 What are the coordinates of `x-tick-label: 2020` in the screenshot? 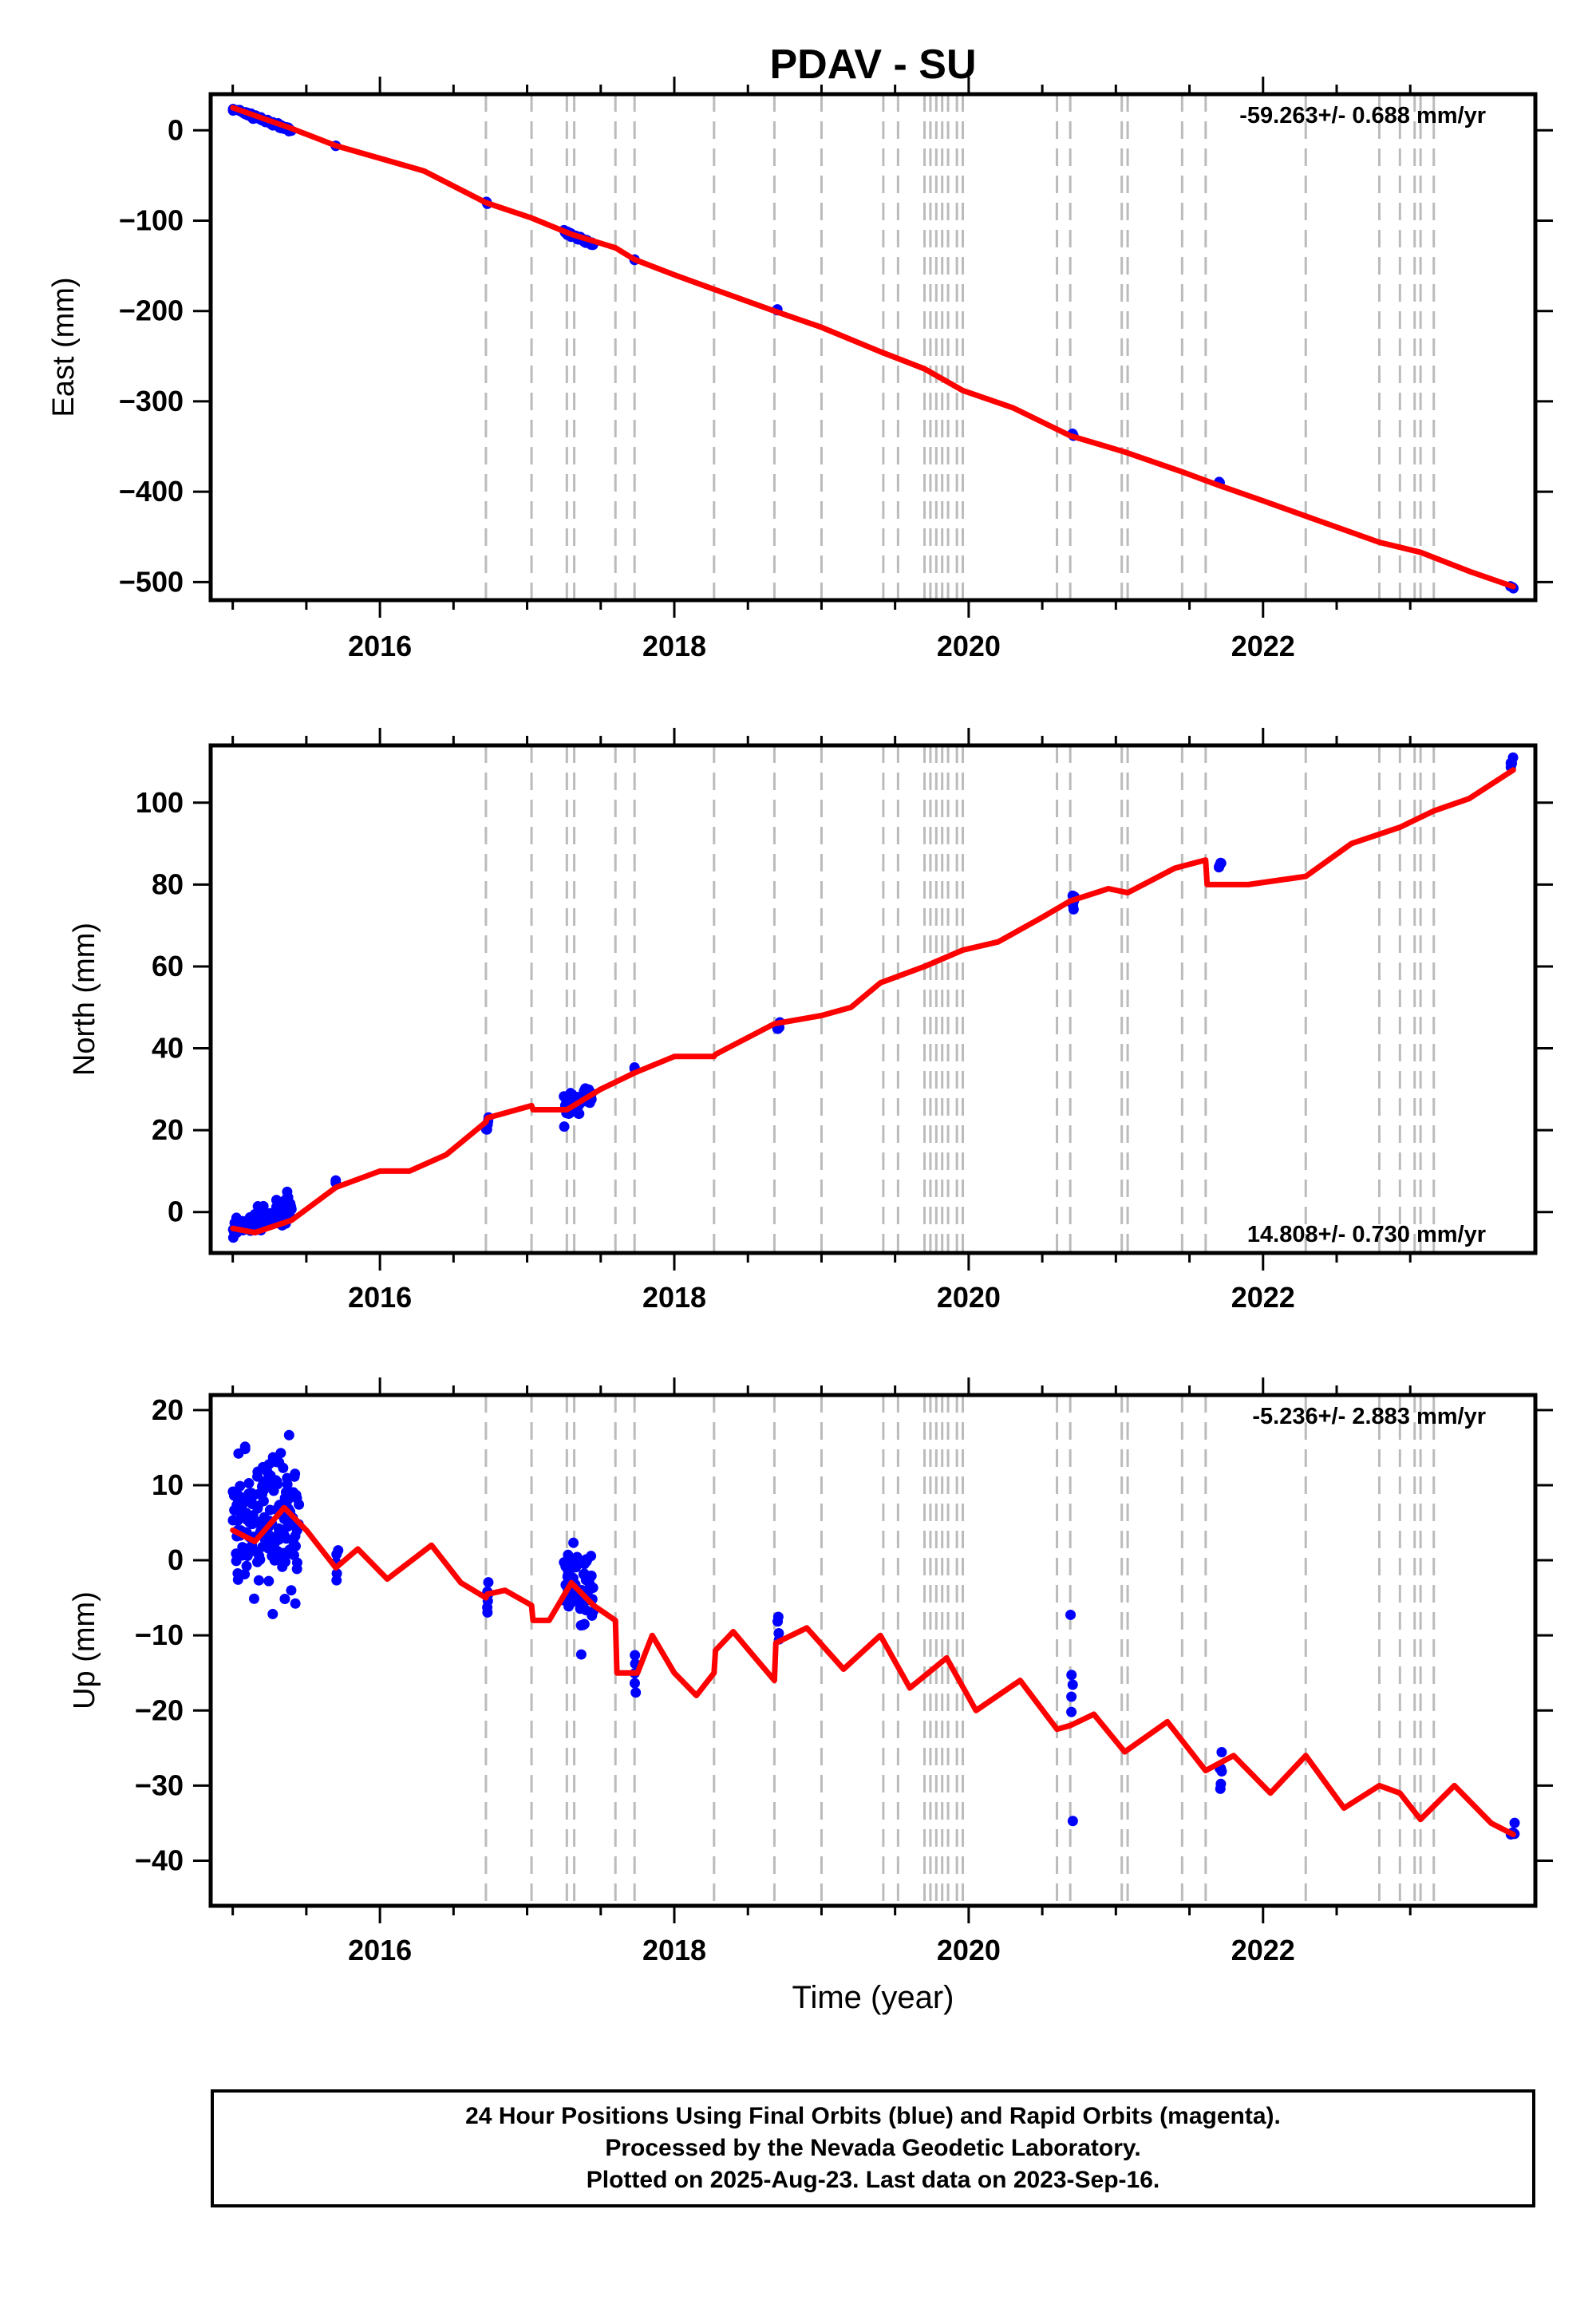 It's located at (969, 646).